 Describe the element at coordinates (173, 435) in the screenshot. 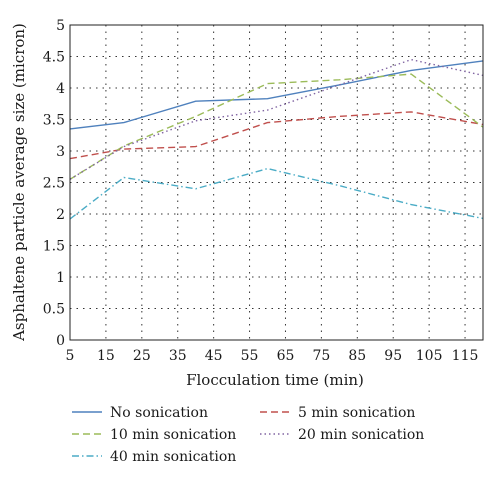

I see `legend-label: 10 min sonication` at that location.